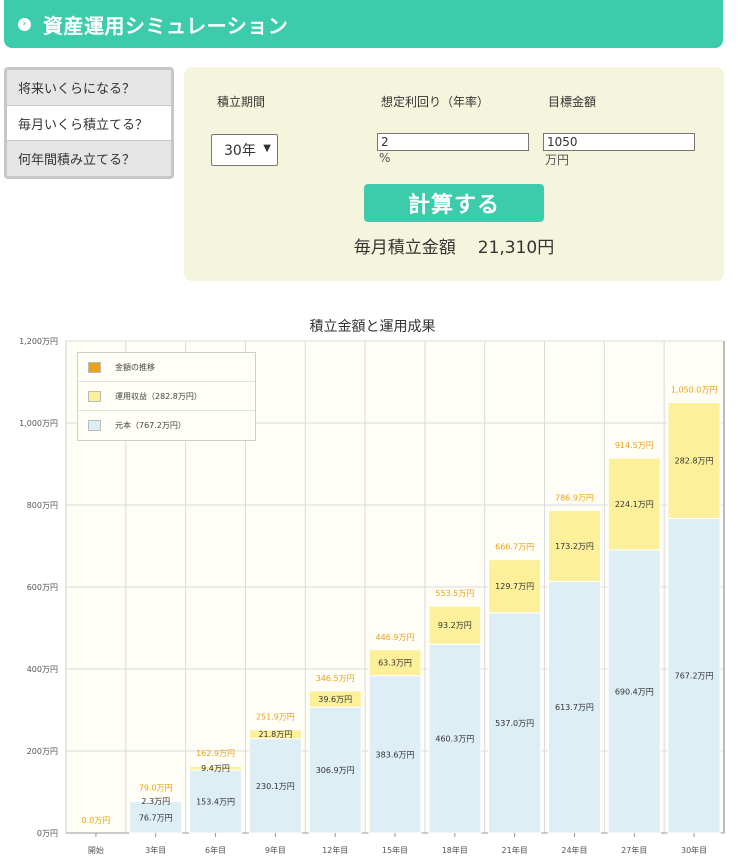 The height and width of the screenshot is (861, 745). I want to click on y-tick-label: 1,000万円, so click(38, 423).